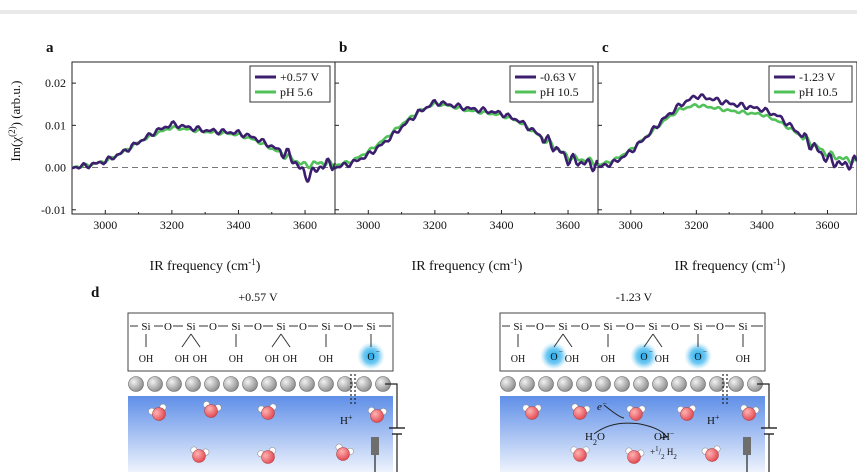 The width and height of the screenshot is (857, 472). I want to click on y-tick-label: 0.02, so click(55, 83).